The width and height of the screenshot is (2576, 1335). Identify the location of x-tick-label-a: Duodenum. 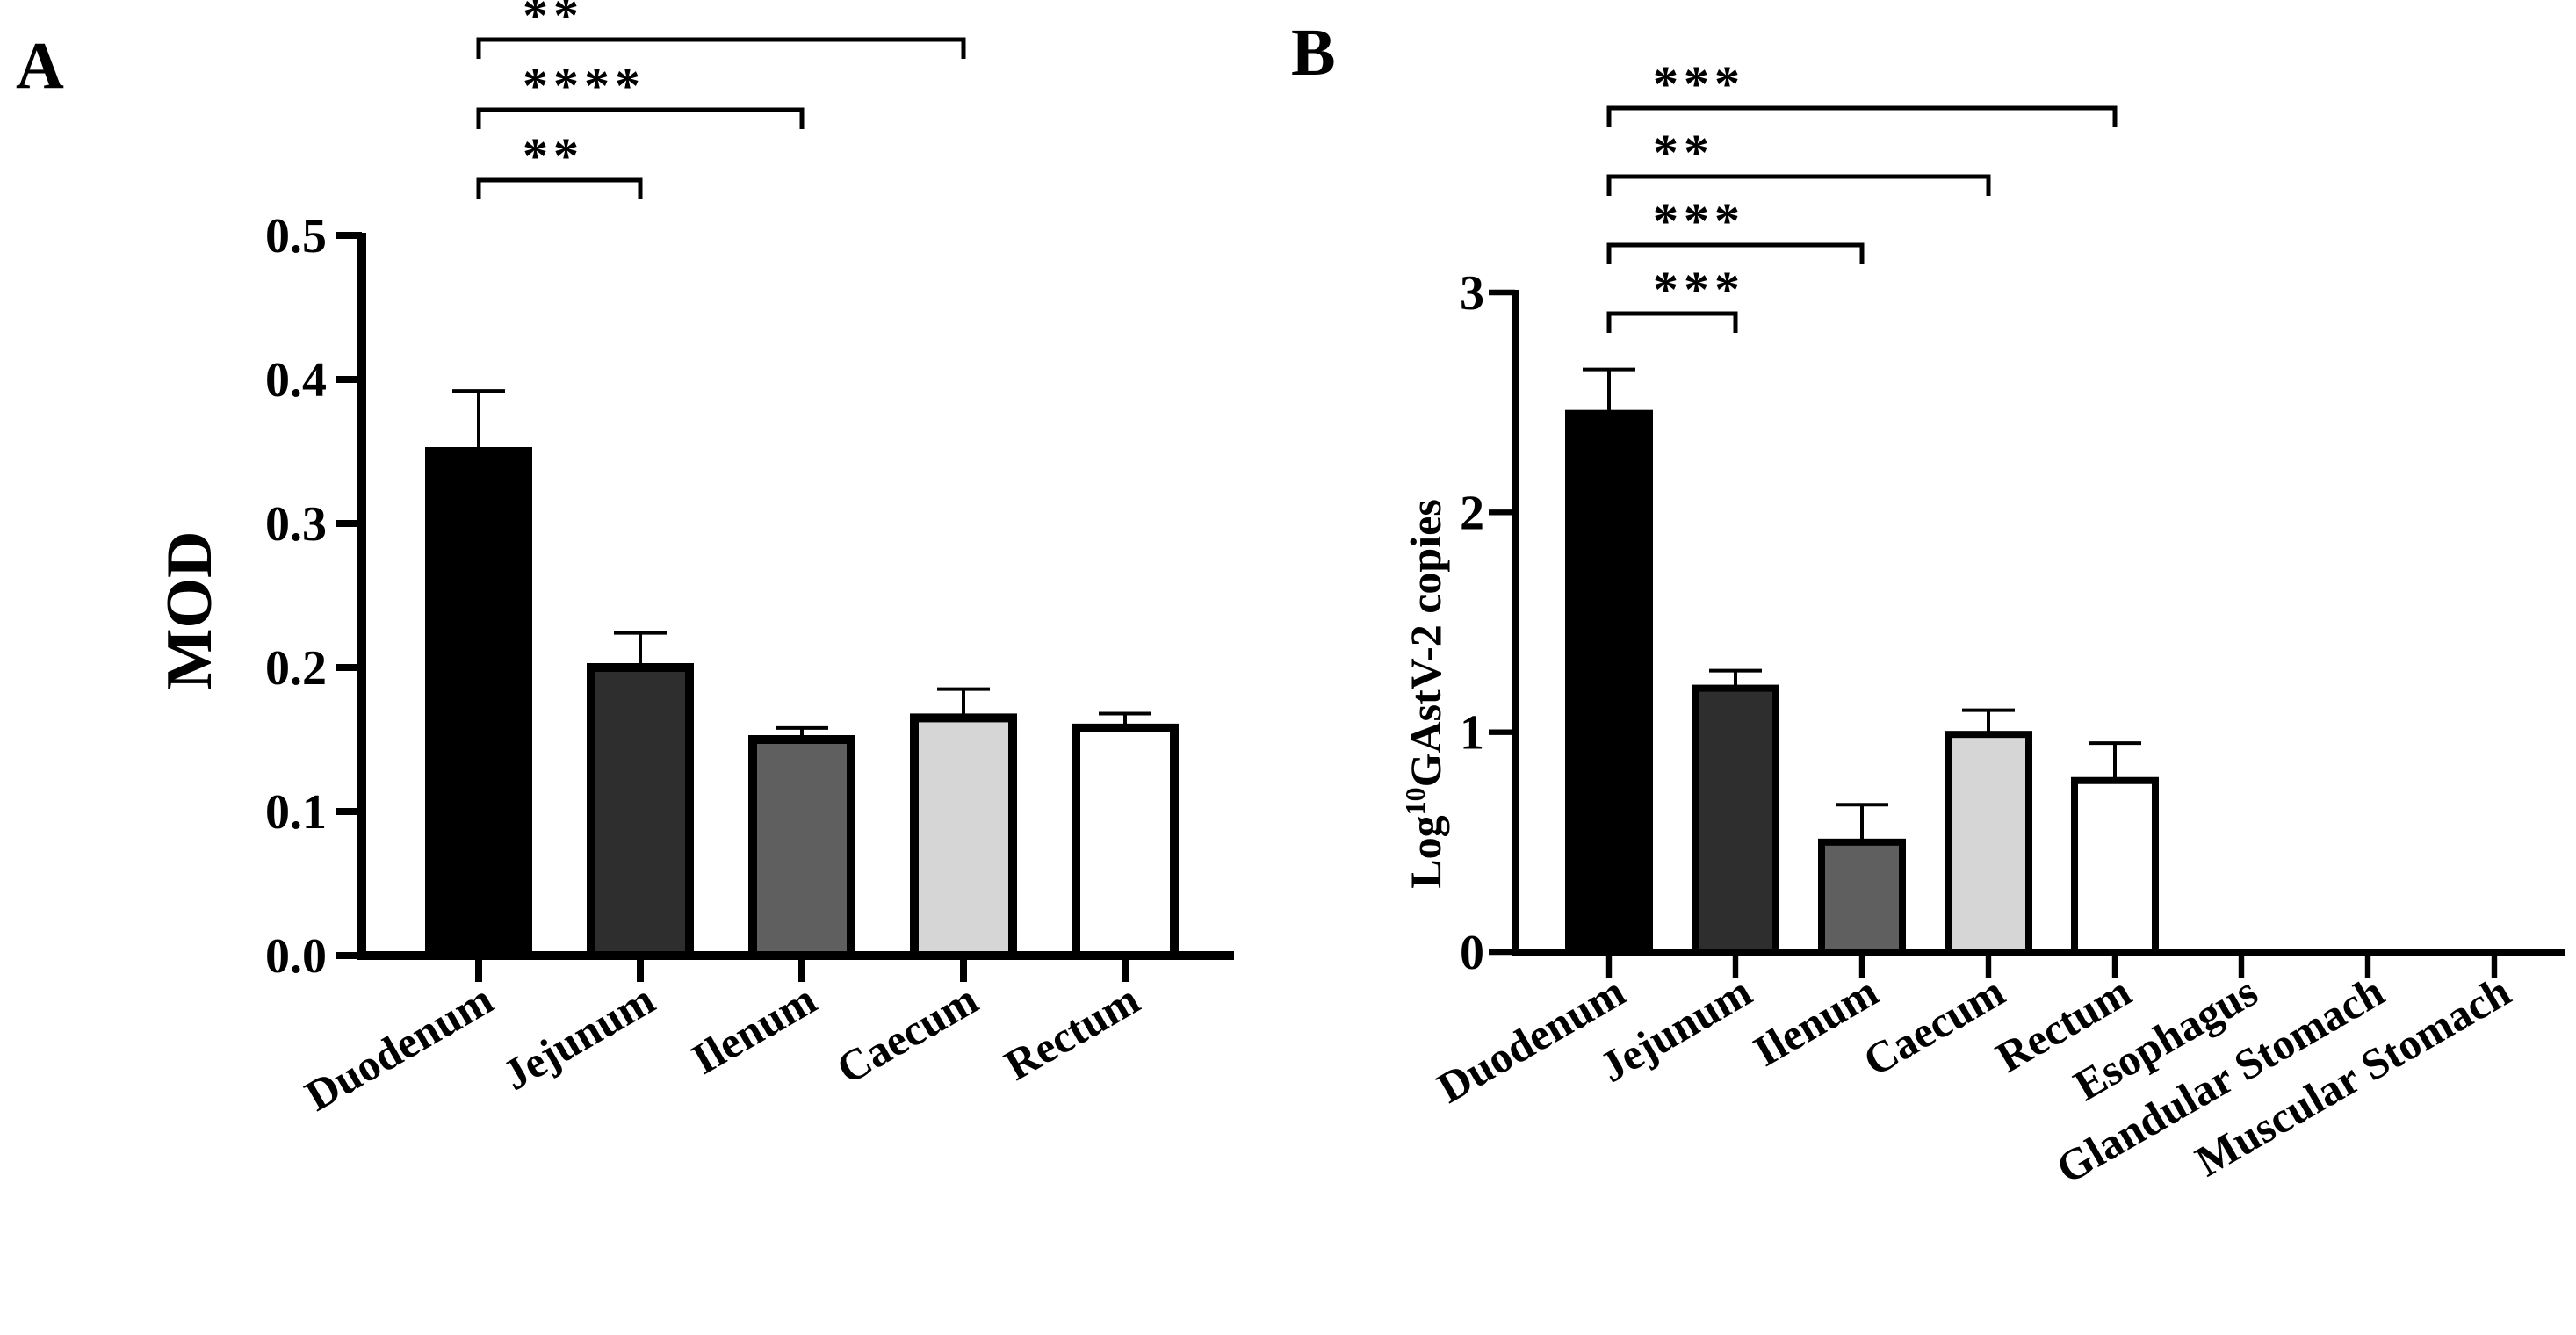
(399, 1047).